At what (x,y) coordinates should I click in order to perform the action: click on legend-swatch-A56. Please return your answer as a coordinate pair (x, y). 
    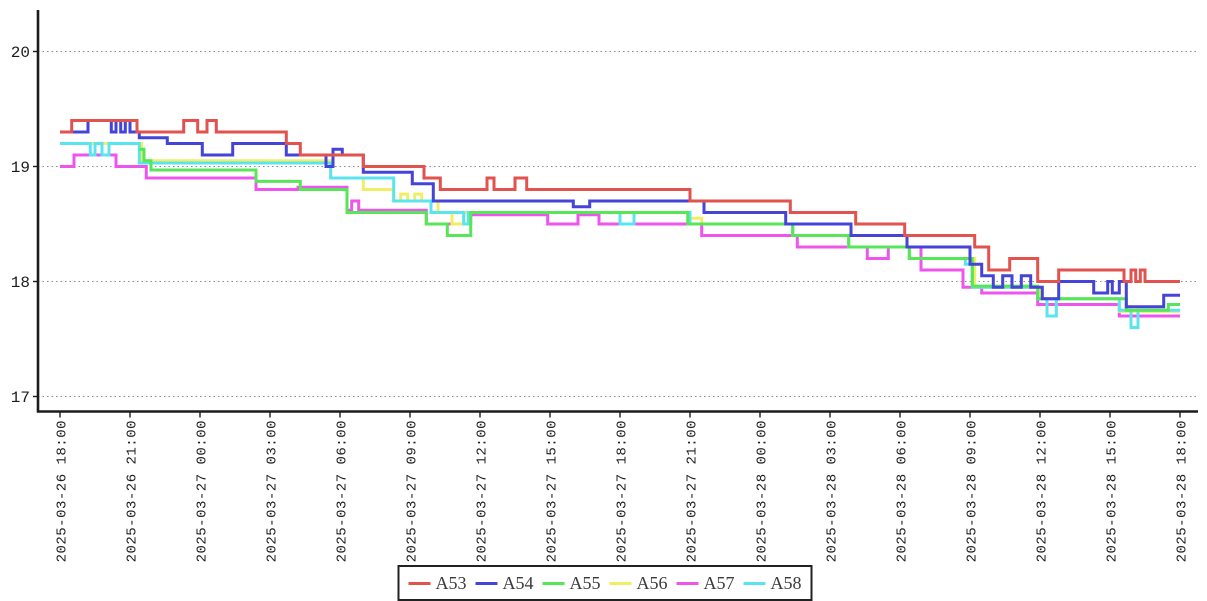
    Looking at the image, I should click on (620, 583).